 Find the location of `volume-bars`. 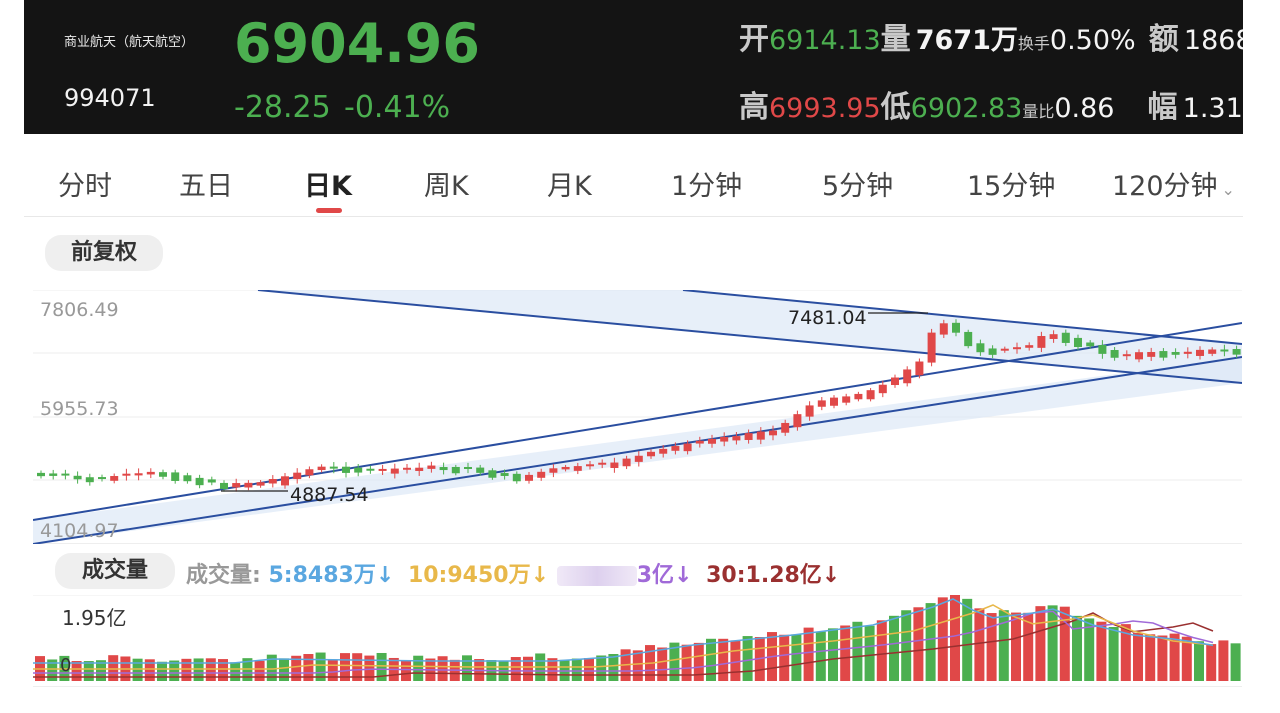

volume-bars is located at coordinates (638, 636).